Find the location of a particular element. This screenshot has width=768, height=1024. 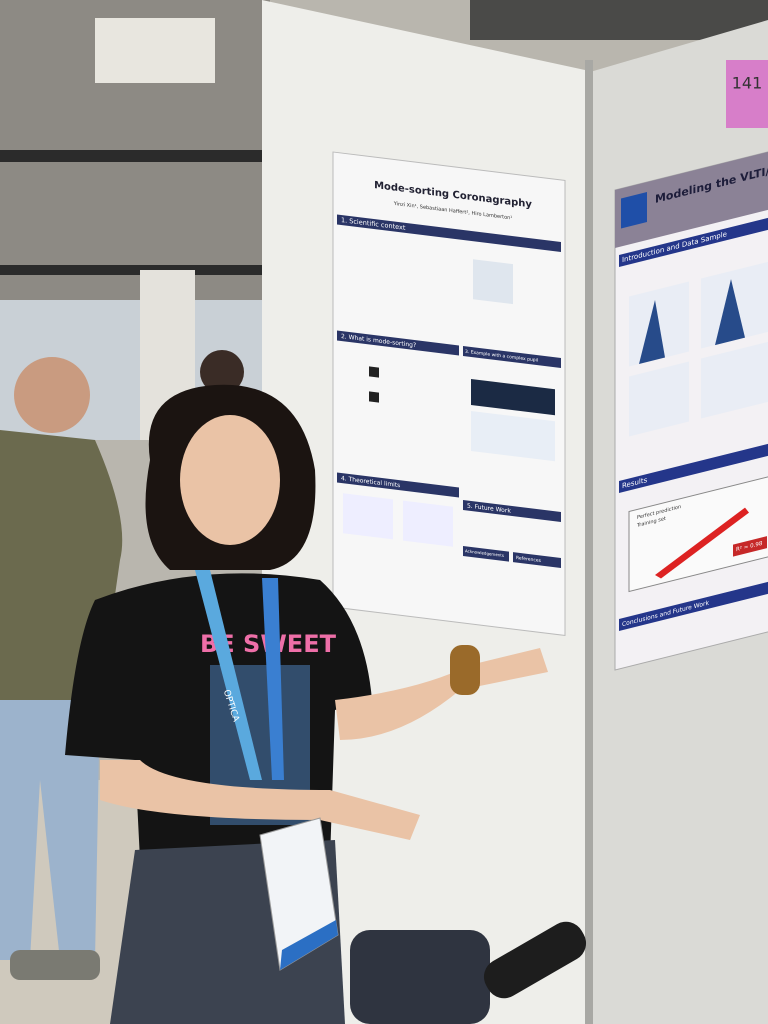

poster-header is located at coordinates (691, 199).